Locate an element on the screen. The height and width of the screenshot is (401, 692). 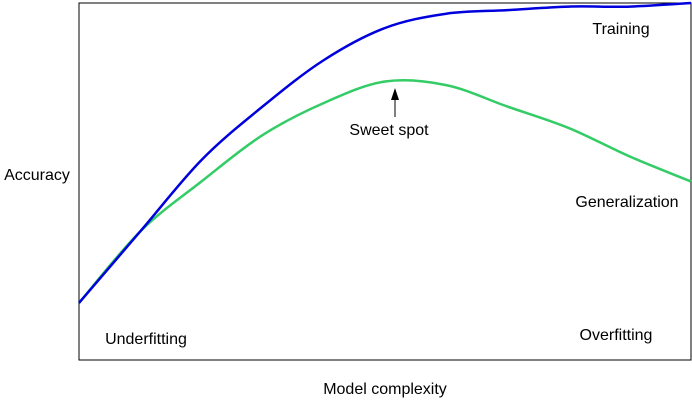
annotation: Underfitting is located at coordinates (146, 339).